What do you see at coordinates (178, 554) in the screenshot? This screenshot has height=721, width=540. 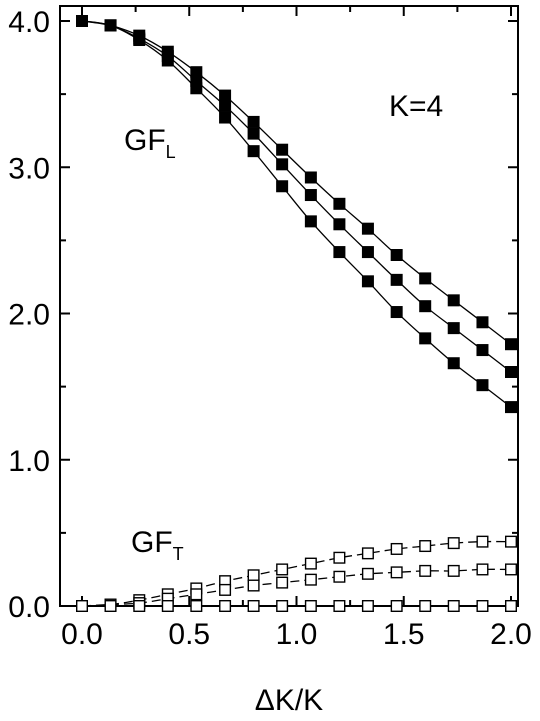 I see `gft-label-sub: T` at bounding box center [178, 554].